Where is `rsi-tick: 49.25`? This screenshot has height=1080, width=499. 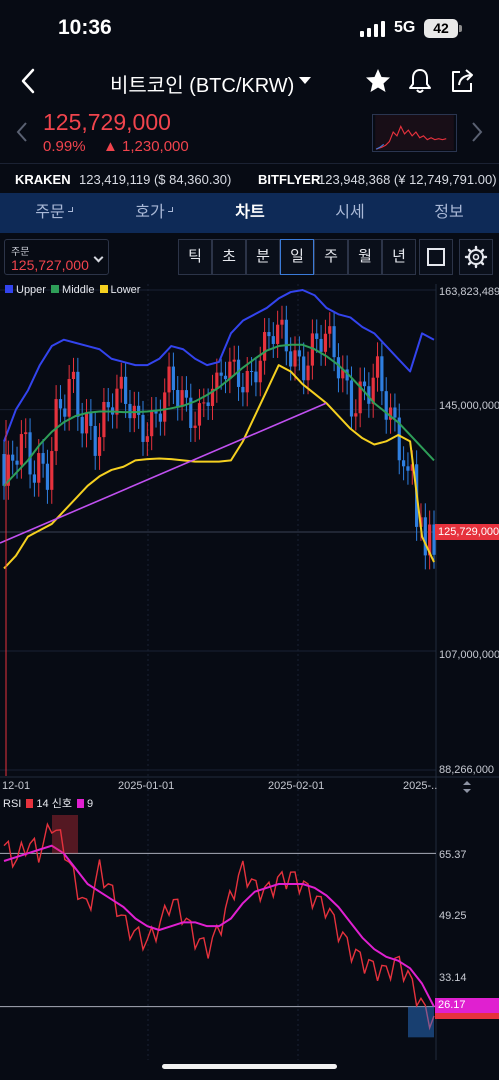 rsi-tick: 49.25 is located at coordinates (453, 916).